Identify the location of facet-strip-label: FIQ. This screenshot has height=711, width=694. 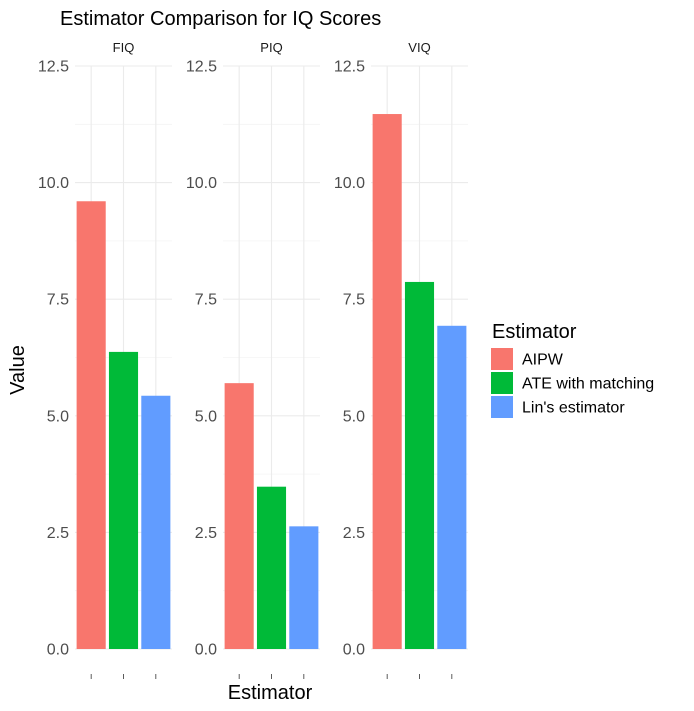
(124, 47).